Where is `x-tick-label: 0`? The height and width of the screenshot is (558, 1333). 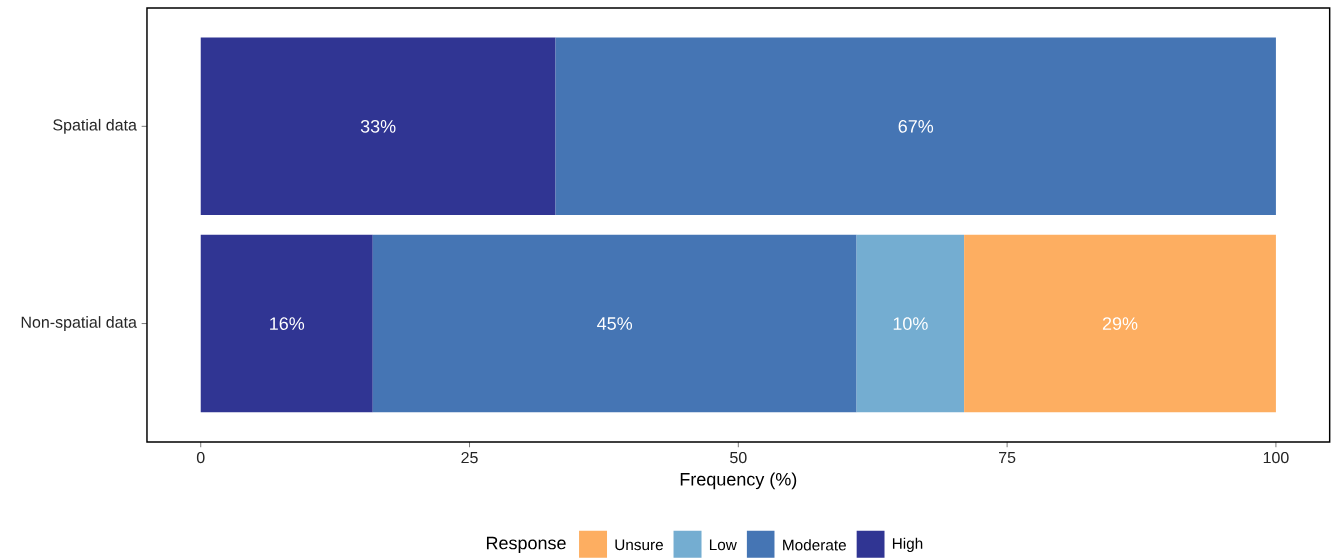 x-tick-label: 0 is located at coordinates (200, 458).